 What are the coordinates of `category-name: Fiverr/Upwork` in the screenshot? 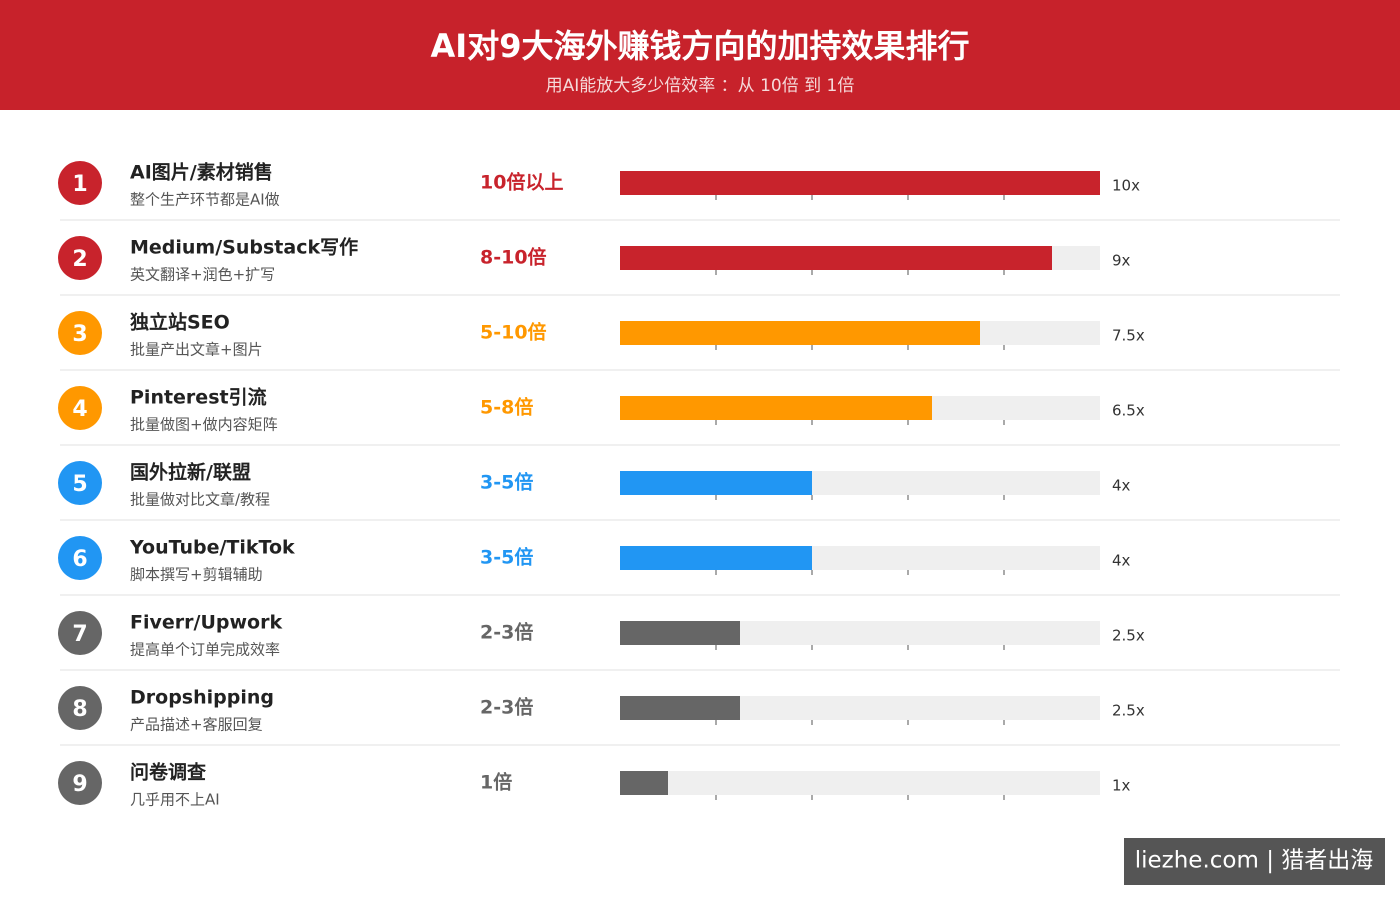 It's located at (206, 623).